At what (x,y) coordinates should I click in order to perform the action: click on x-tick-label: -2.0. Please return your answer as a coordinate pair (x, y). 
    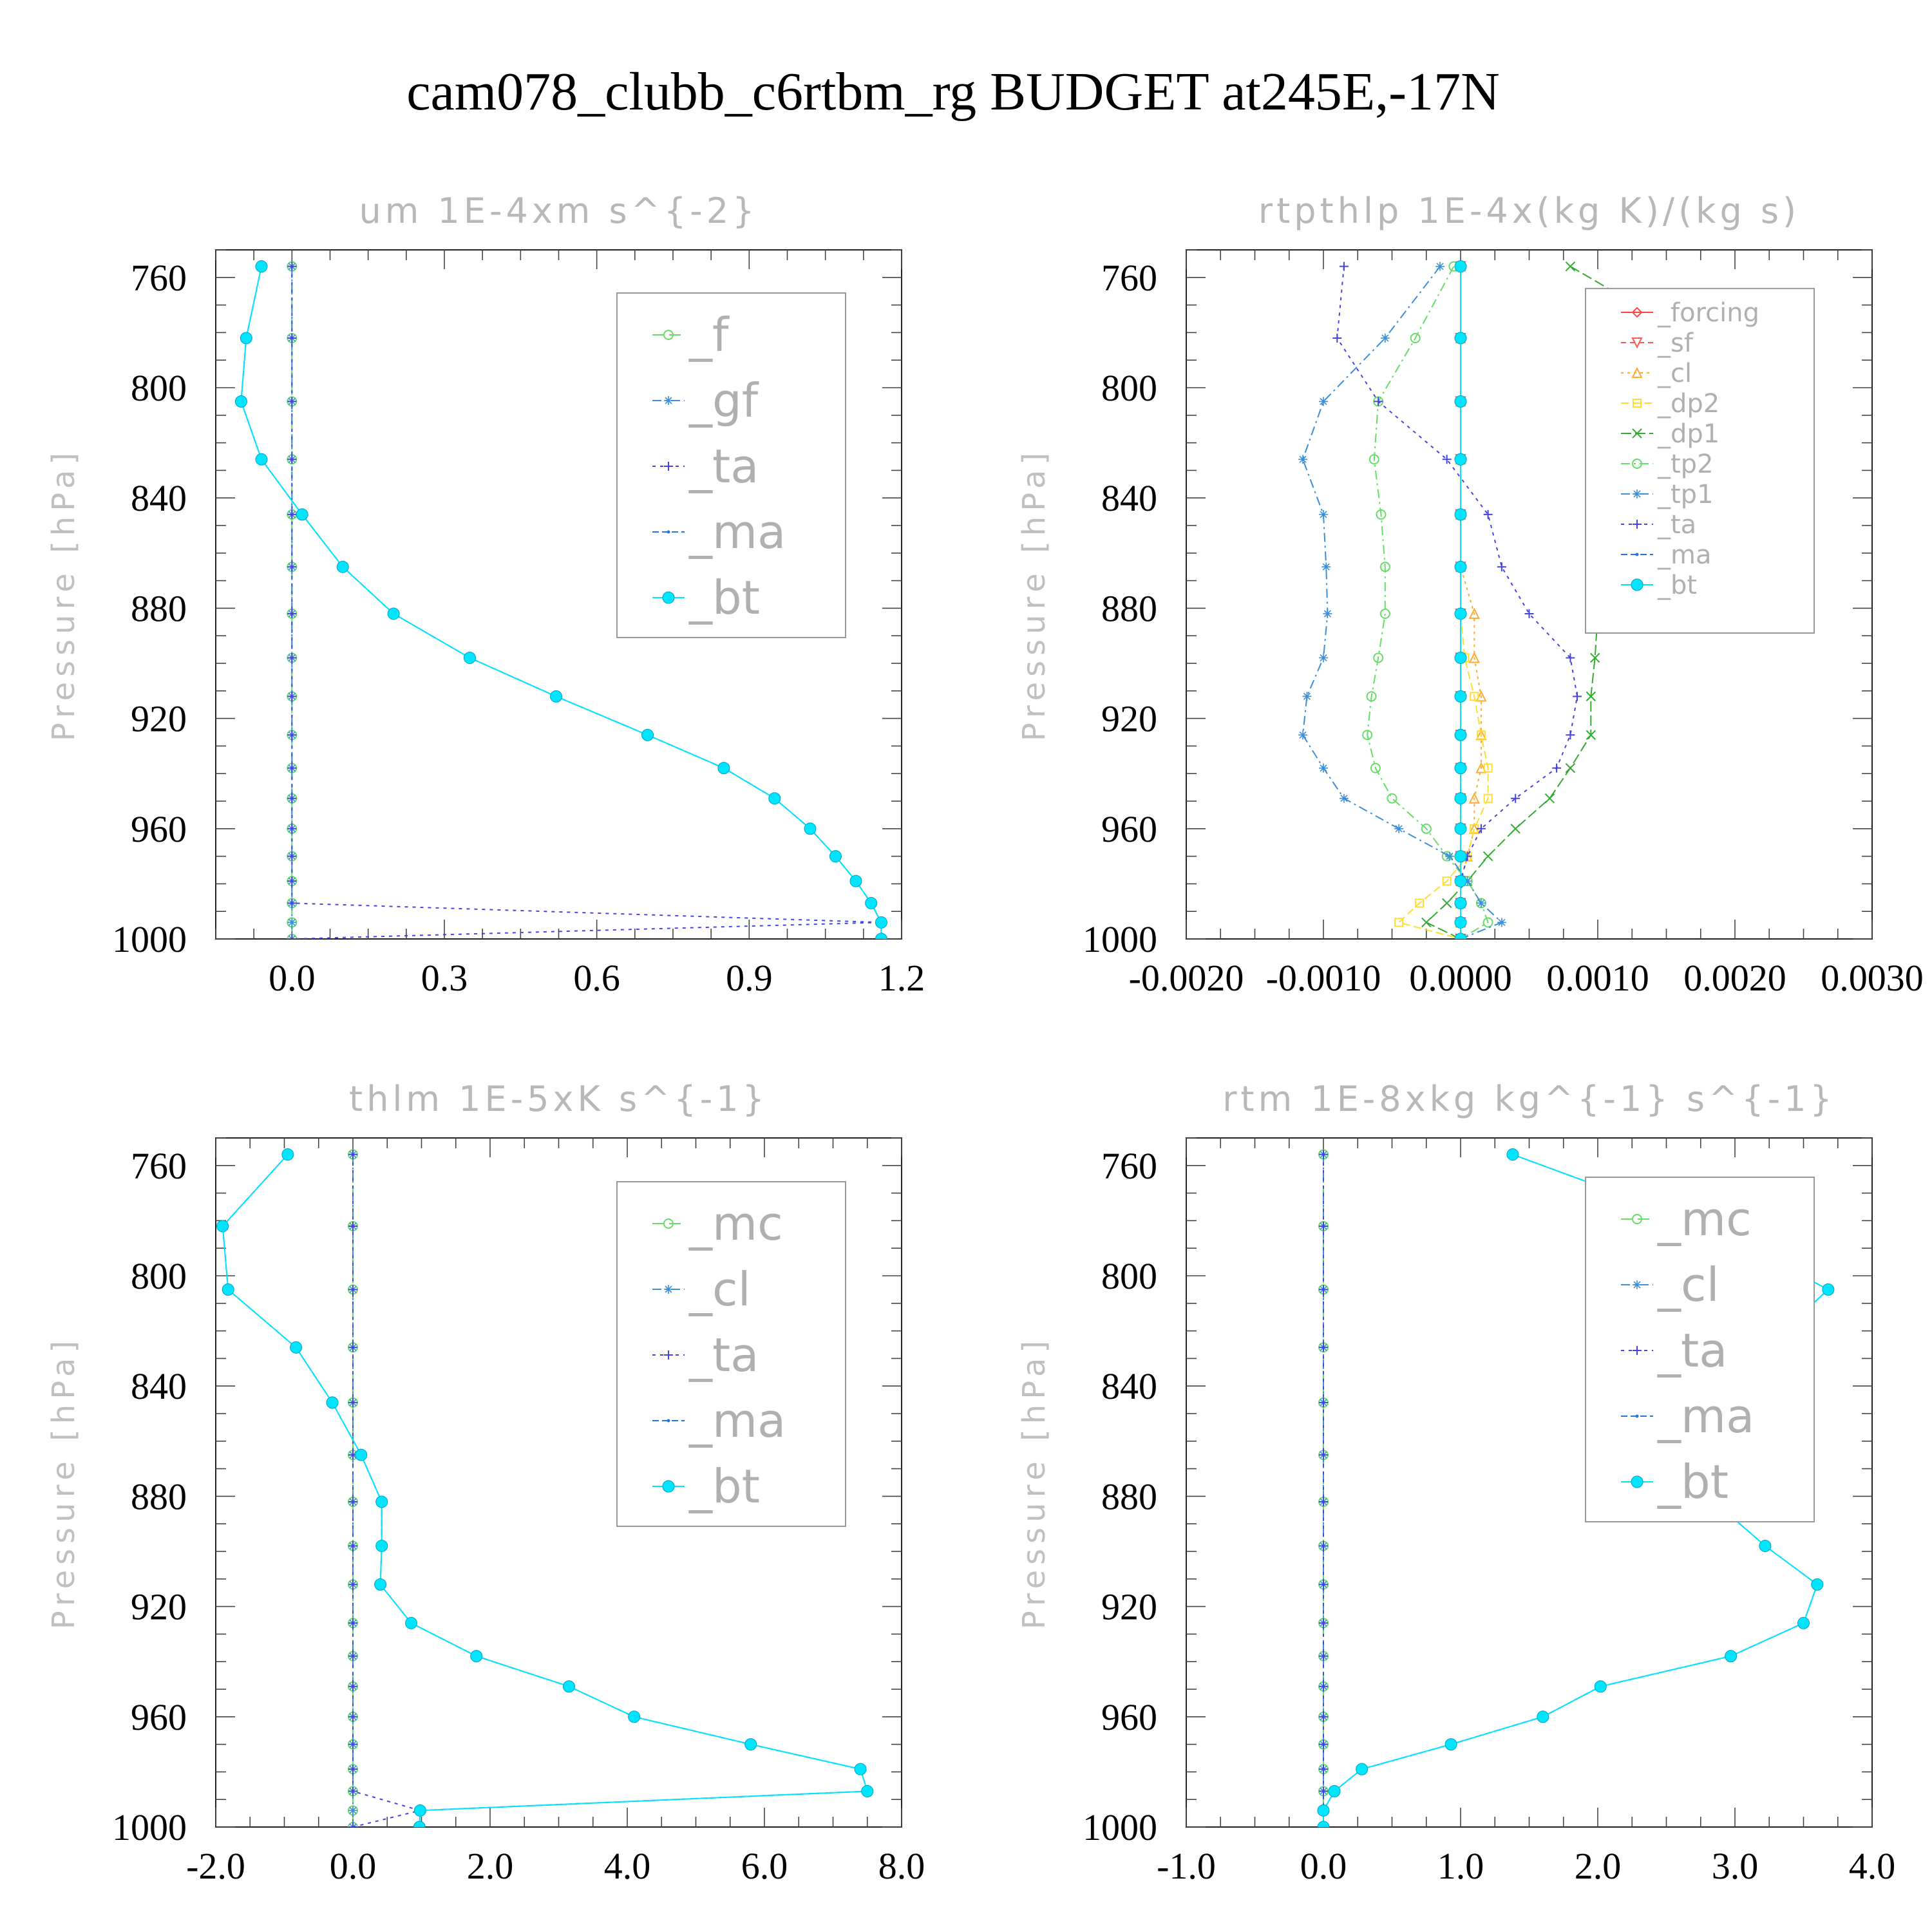
    Looking at the image, I should click on (215, 1866).